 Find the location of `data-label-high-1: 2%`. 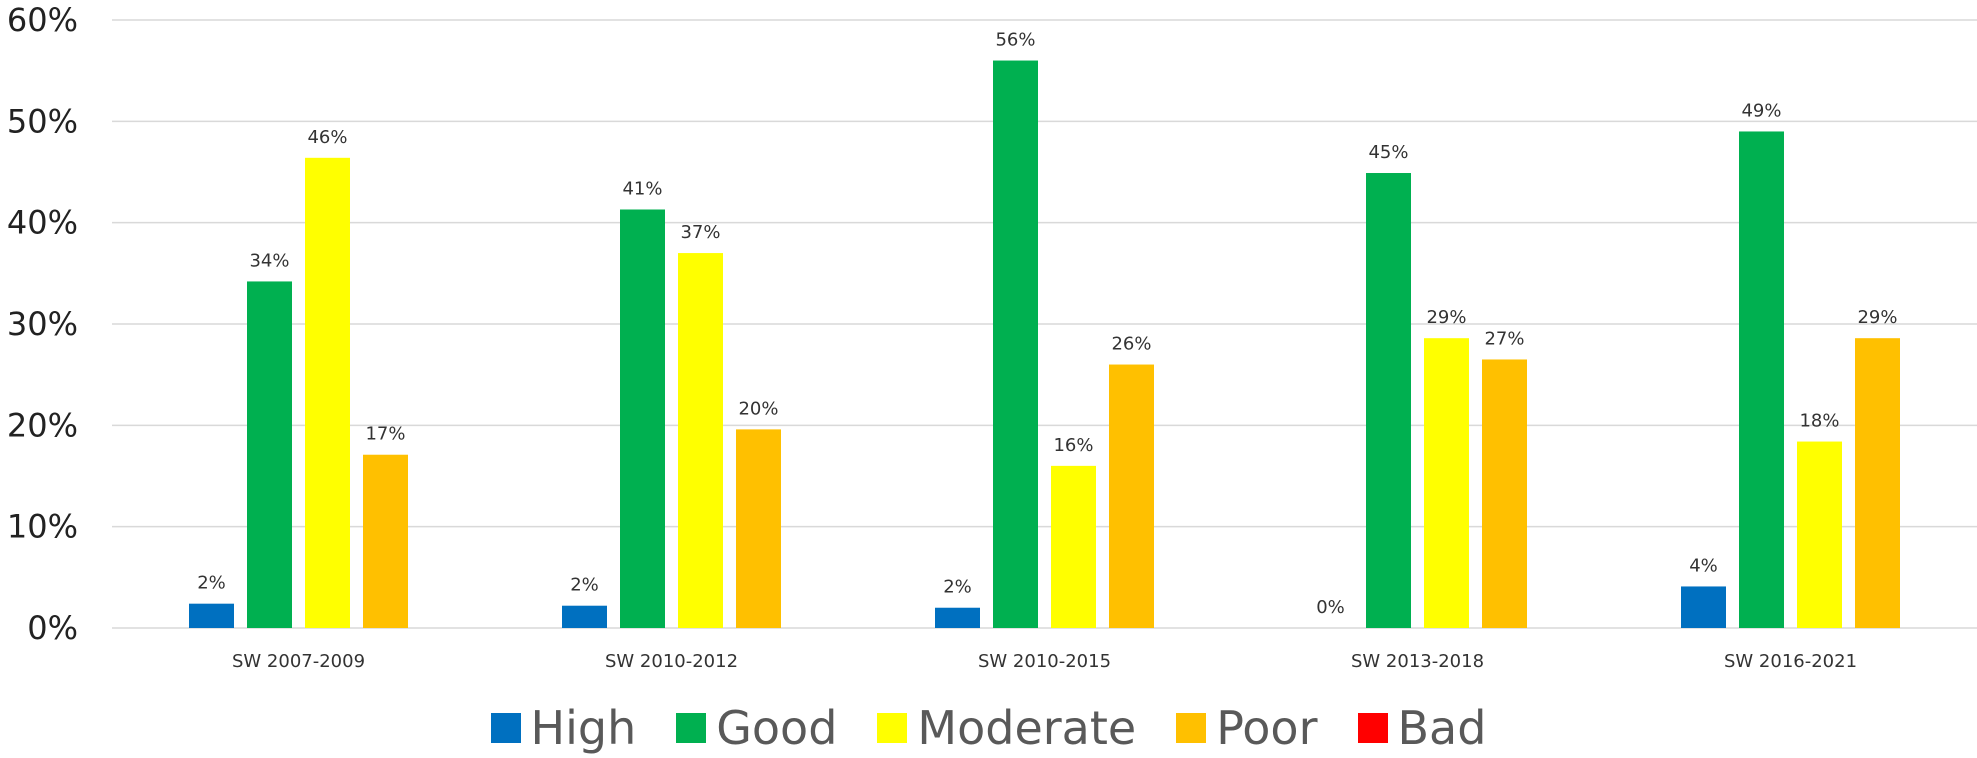

data-label-high-1: 2% is located at coordinates (584, 585).